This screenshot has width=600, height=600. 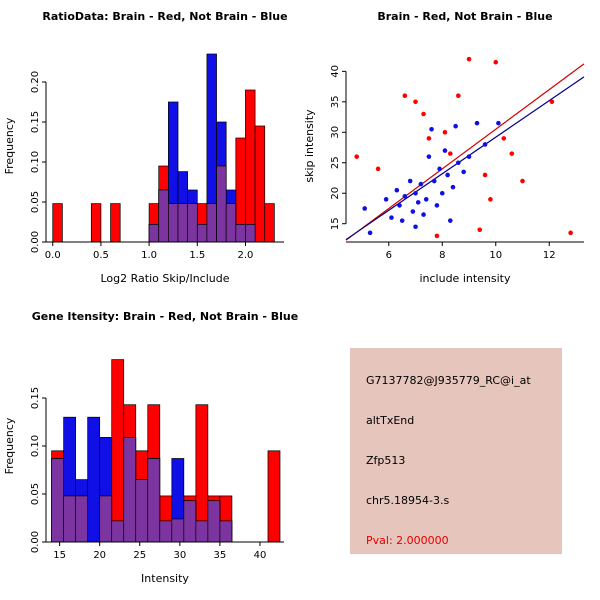 I want to click on gene-histogram-plot: 15 20 25 30 35 40 0.00 0.05 0.10 0.15, so click(x=157, y=460).